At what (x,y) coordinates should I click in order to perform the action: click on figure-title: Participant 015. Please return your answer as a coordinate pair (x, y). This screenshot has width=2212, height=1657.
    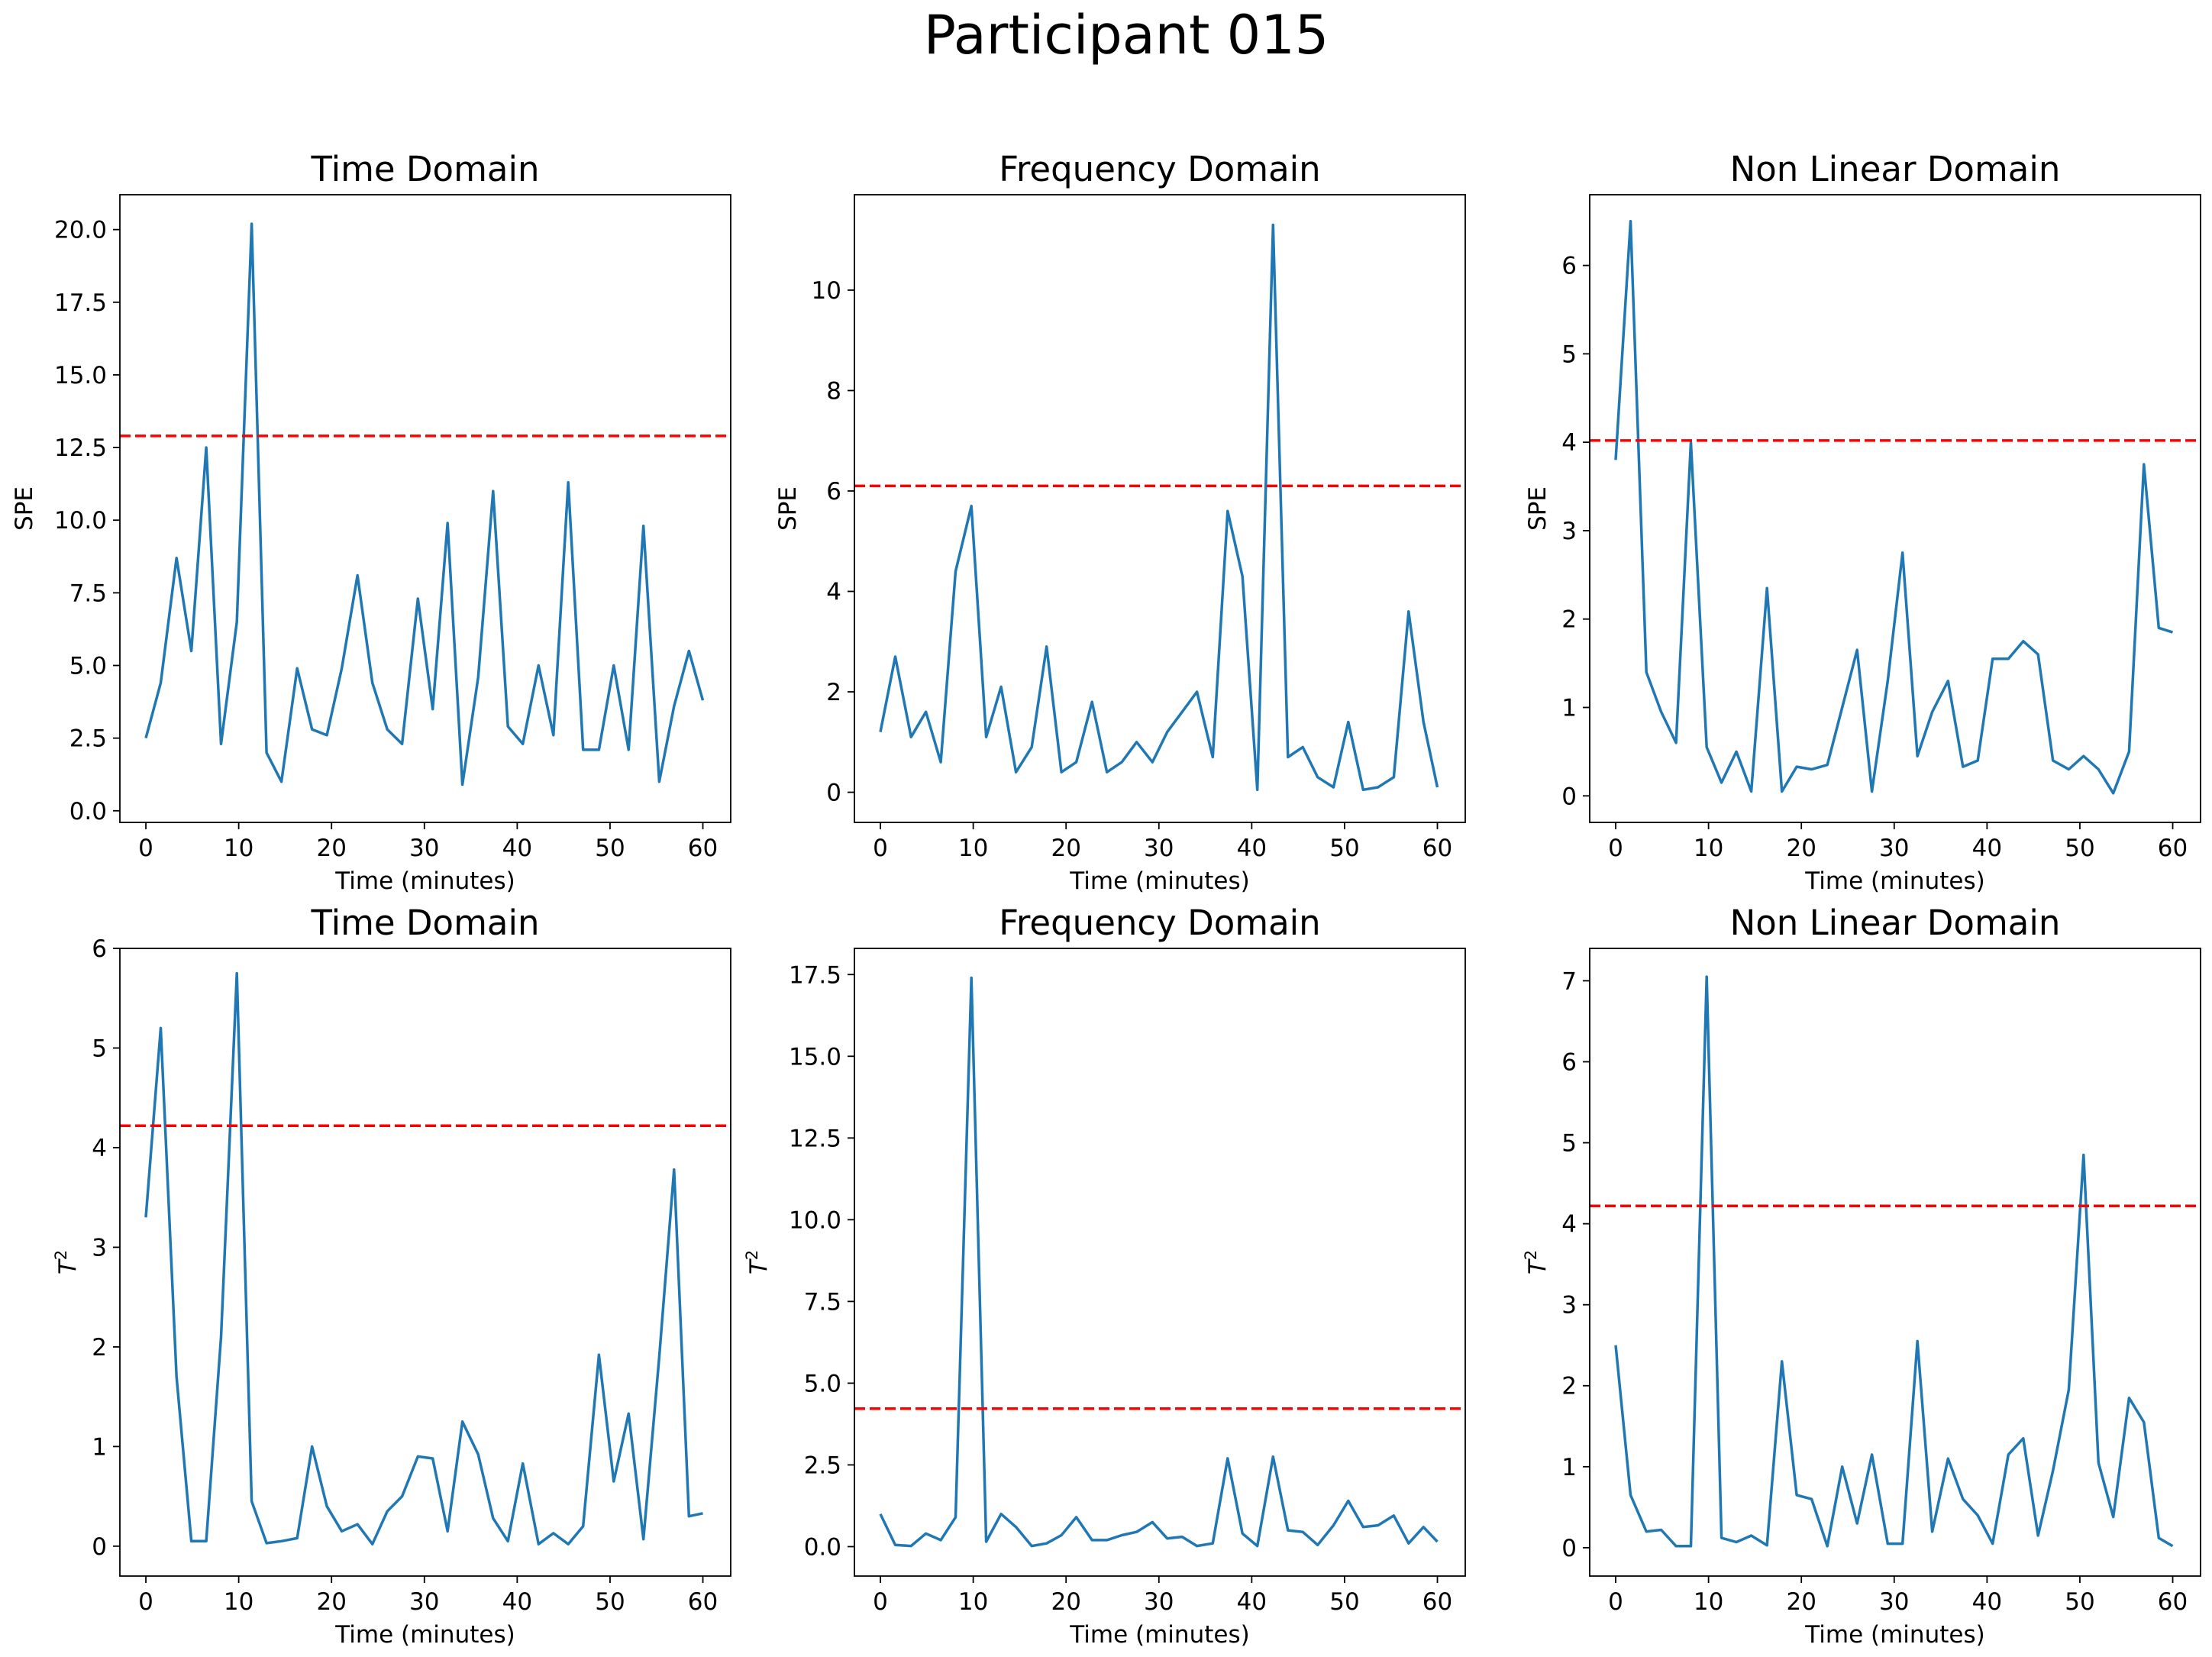
    Looking at the image, I should click on (1126, 35).